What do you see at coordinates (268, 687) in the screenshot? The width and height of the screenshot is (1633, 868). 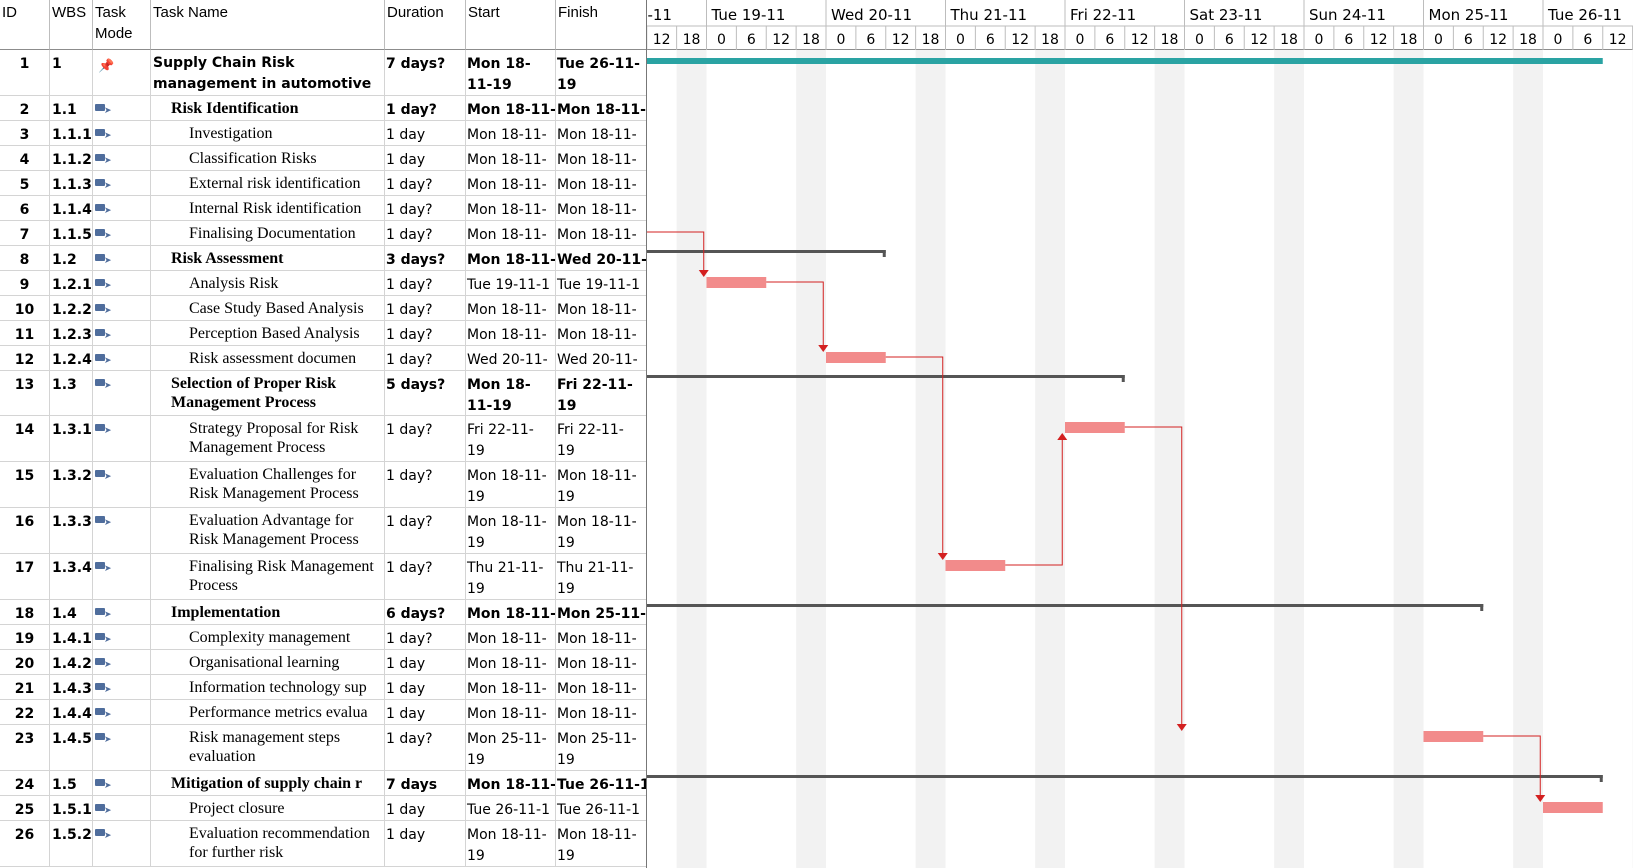 I see `task-name: Information technology sup` at bounding box center [268, 687].